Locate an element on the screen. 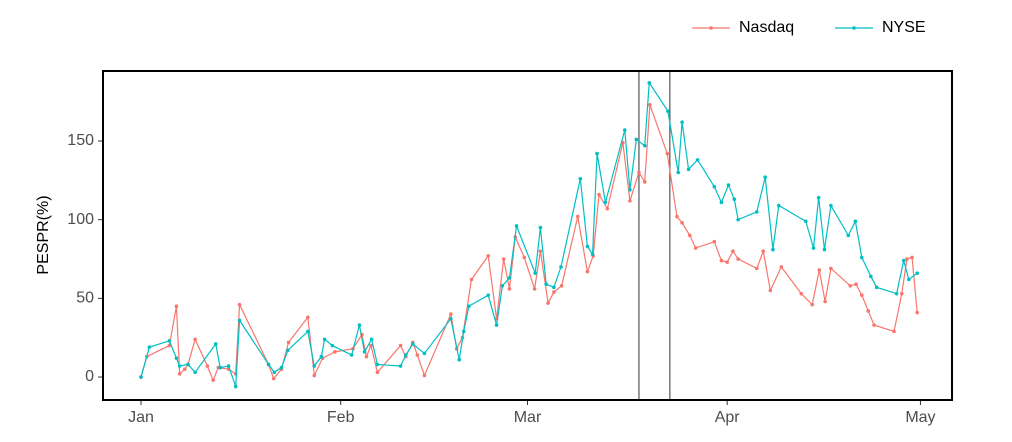 This screenshot has height=442, width=1012. x-tick-label: Jan is located at coordinates (141, 417).